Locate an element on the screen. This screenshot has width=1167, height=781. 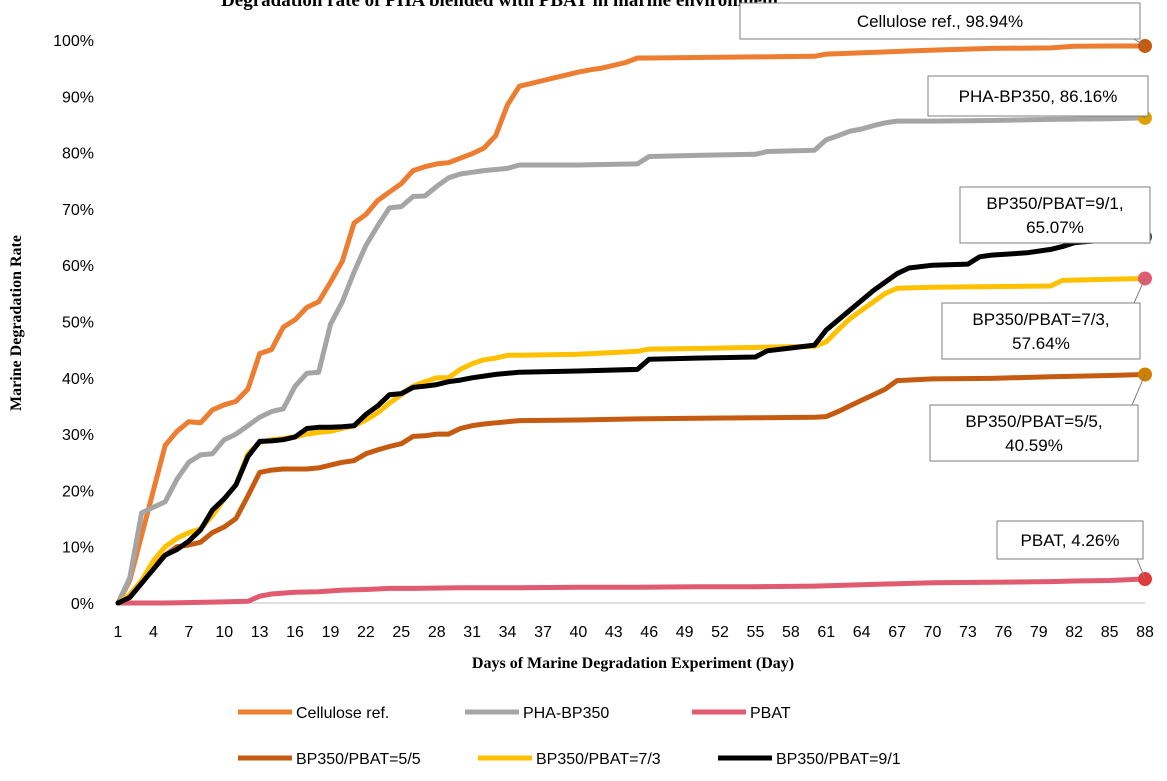
data-label-line-1: BP350/PBAT=5/5, is located at coordinates (1033, 421).